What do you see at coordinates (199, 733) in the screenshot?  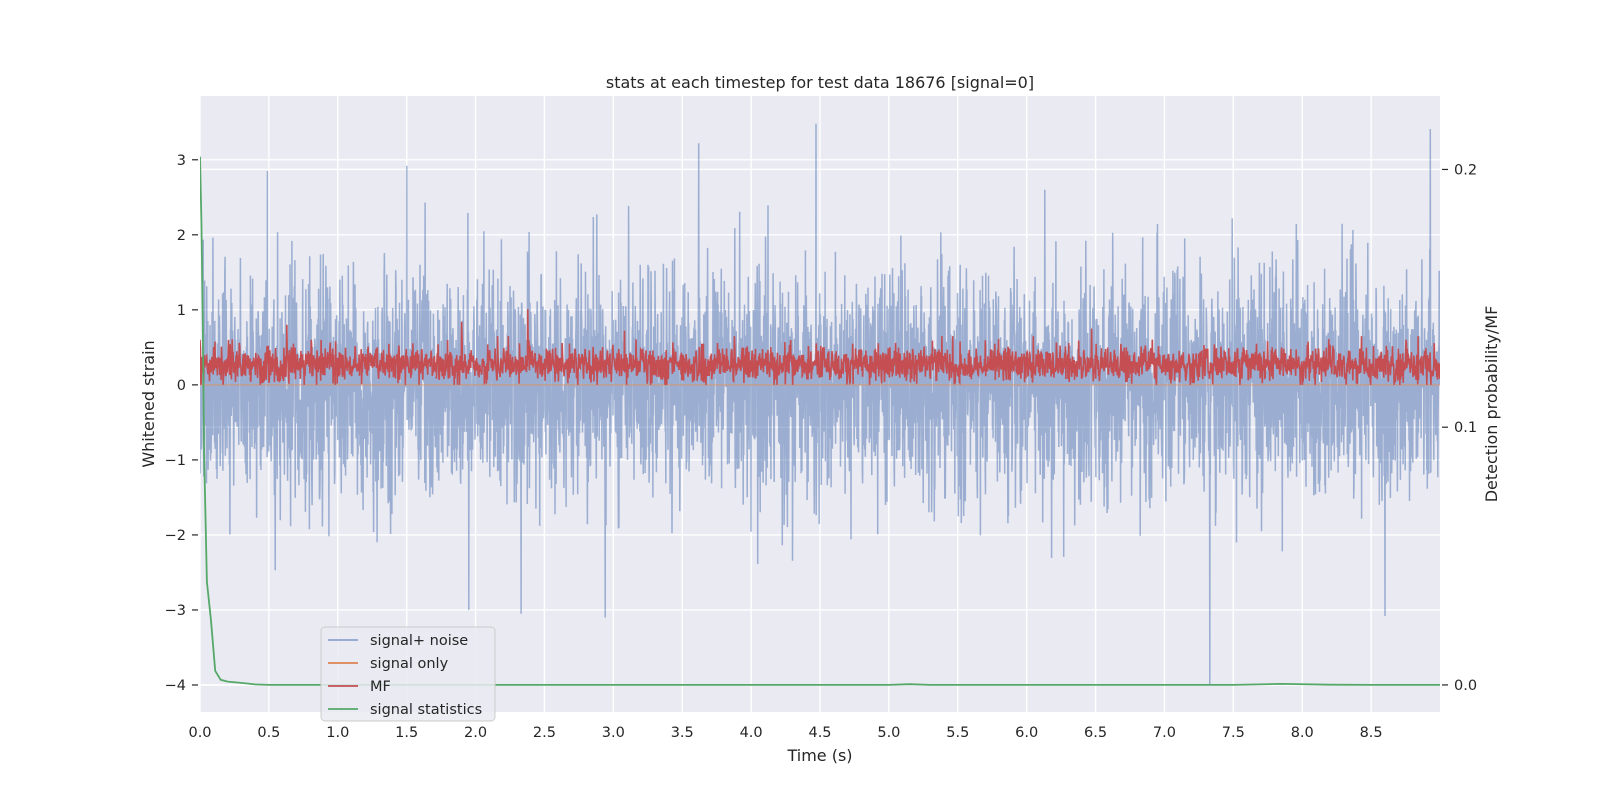 I see `x-tick-label: 0.0` at bounding box center [199, 733].